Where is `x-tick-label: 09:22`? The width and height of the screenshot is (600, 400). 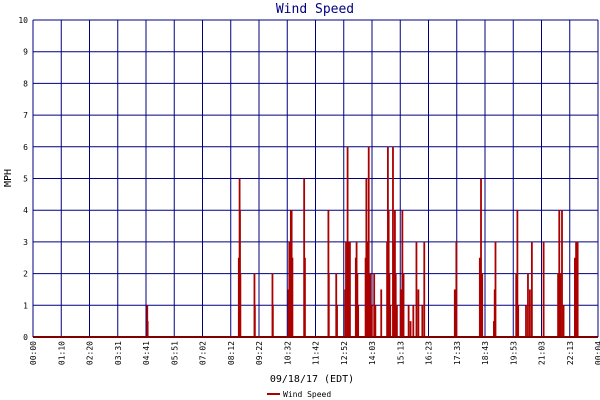 x-tick-label: 09:22 is located at coordinates (259, 353).